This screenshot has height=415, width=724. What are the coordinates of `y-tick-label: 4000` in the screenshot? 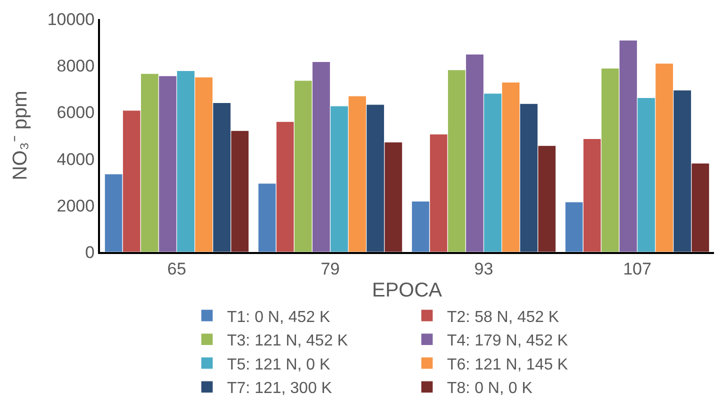 It's located at (75, 159).